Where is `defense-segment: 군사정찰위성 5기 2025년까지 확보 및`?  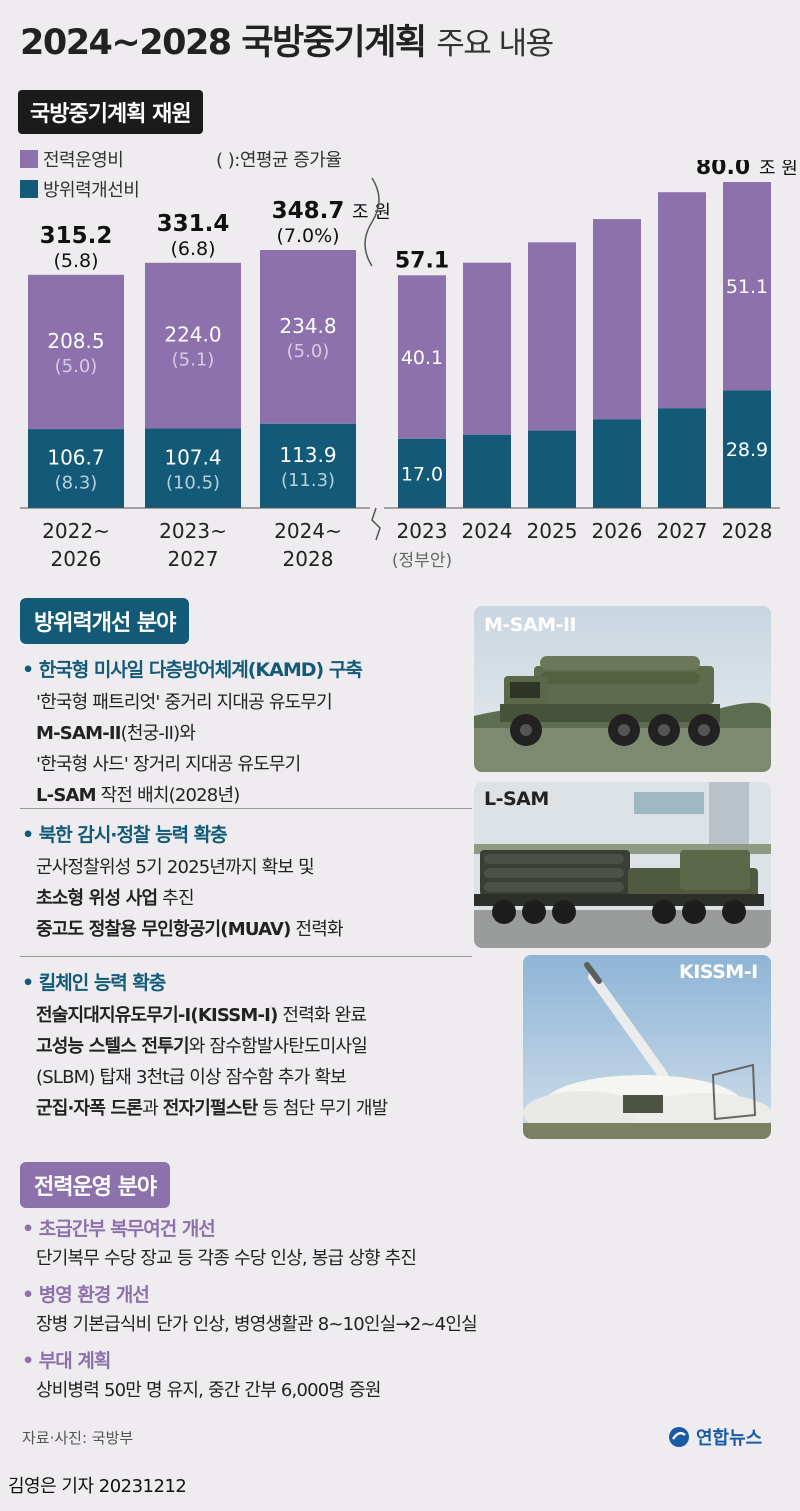 defense-segment: 군사정찰위성 5기 2025년까지 확보 및 is located at coordinates (175, 867).